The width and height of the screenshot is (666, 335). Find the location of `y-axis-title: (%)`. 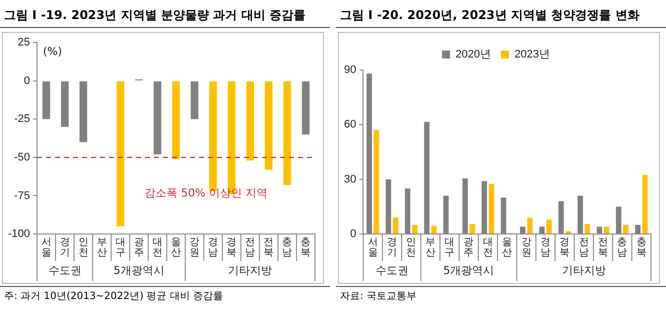

y-axis-title: (%) is located at coordinates (52, 51).